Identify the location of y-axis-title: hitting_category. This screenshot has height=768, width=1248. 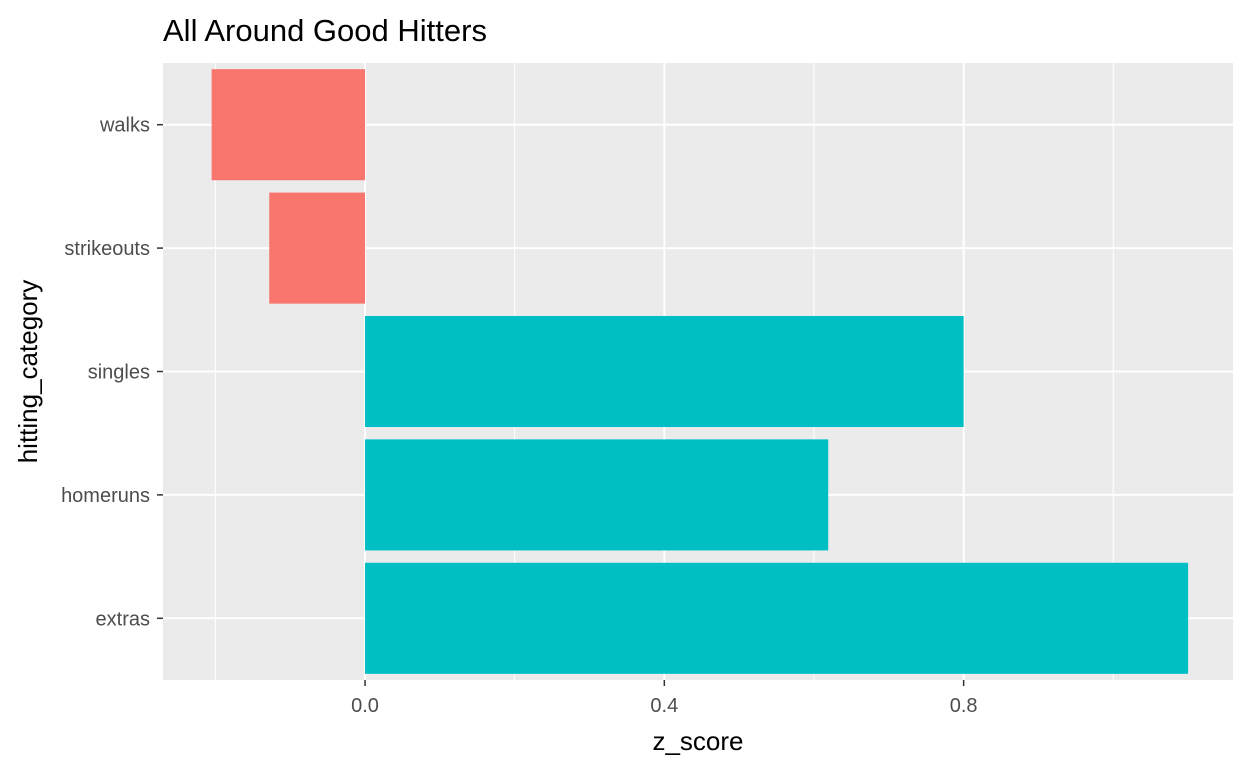
(28, 372).